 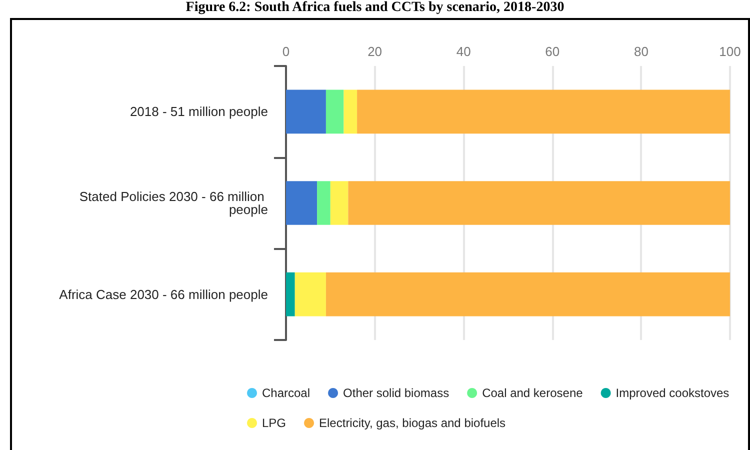 What do you see at coordinates (673, 393) in the screenshot?
I see `legend-label: Improved cookstoves` at bounding box center [673, 393].